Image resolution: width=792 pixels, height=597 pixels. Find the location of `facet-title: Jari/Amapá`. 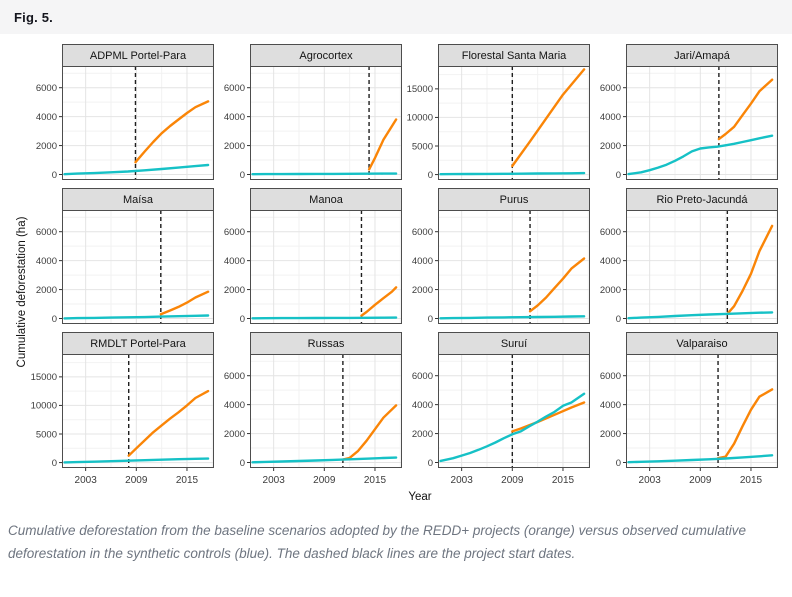

facet-title: Jari/Amapá is located at coordinates (702, 55).